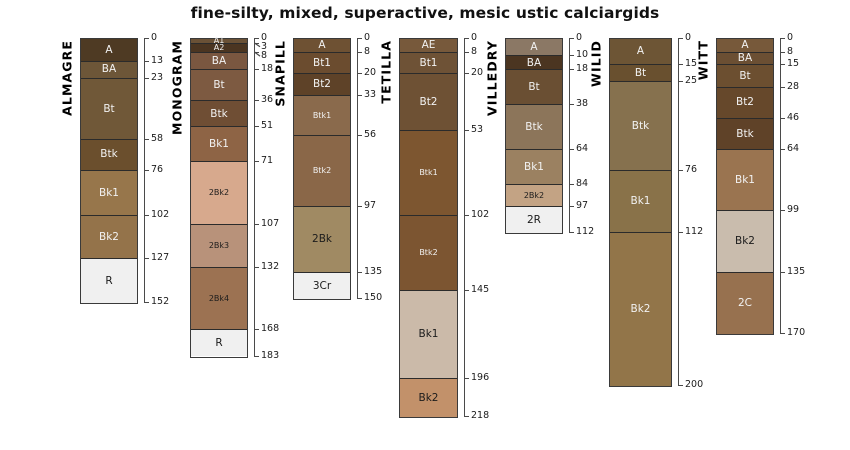 This screenshot has height=450, width=850. I want to click on horizon-label: 2C, so click(744, 303).